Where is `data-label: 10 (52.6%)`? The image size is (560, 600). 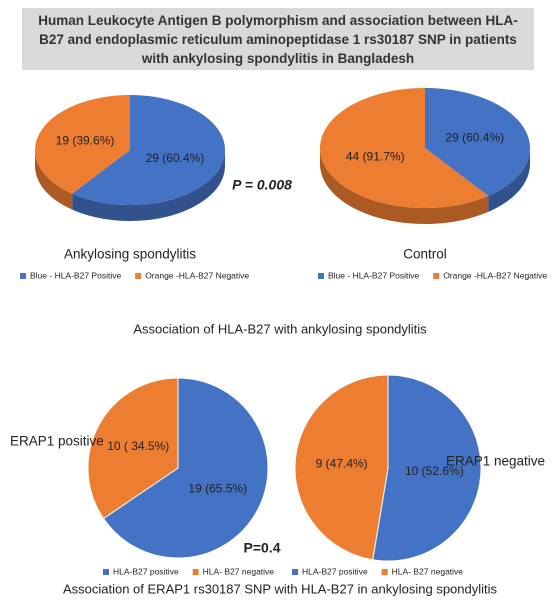 data-label: 10 (52.6%) is located at coordinates (434, 471).